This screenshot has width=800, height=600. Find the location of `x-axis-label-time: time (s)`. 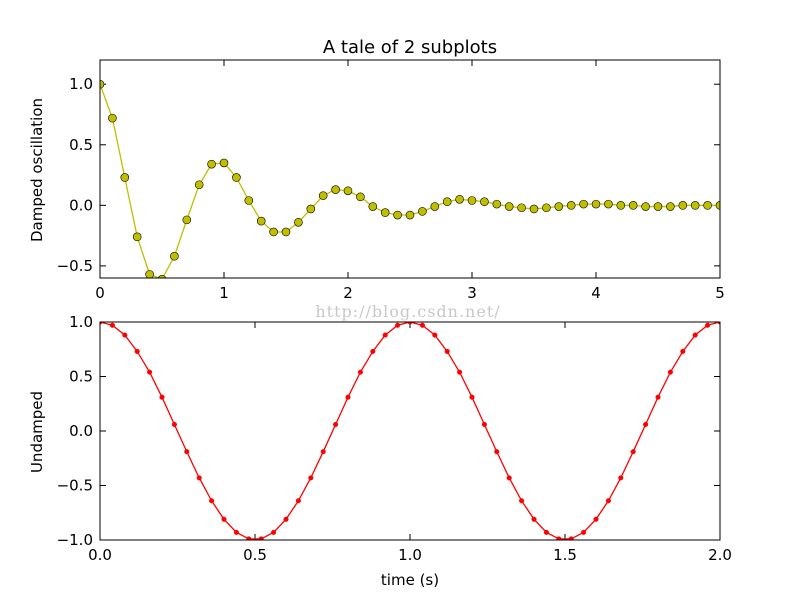

x-axis-label-time: time (s) is located at coordinates (410, 580).